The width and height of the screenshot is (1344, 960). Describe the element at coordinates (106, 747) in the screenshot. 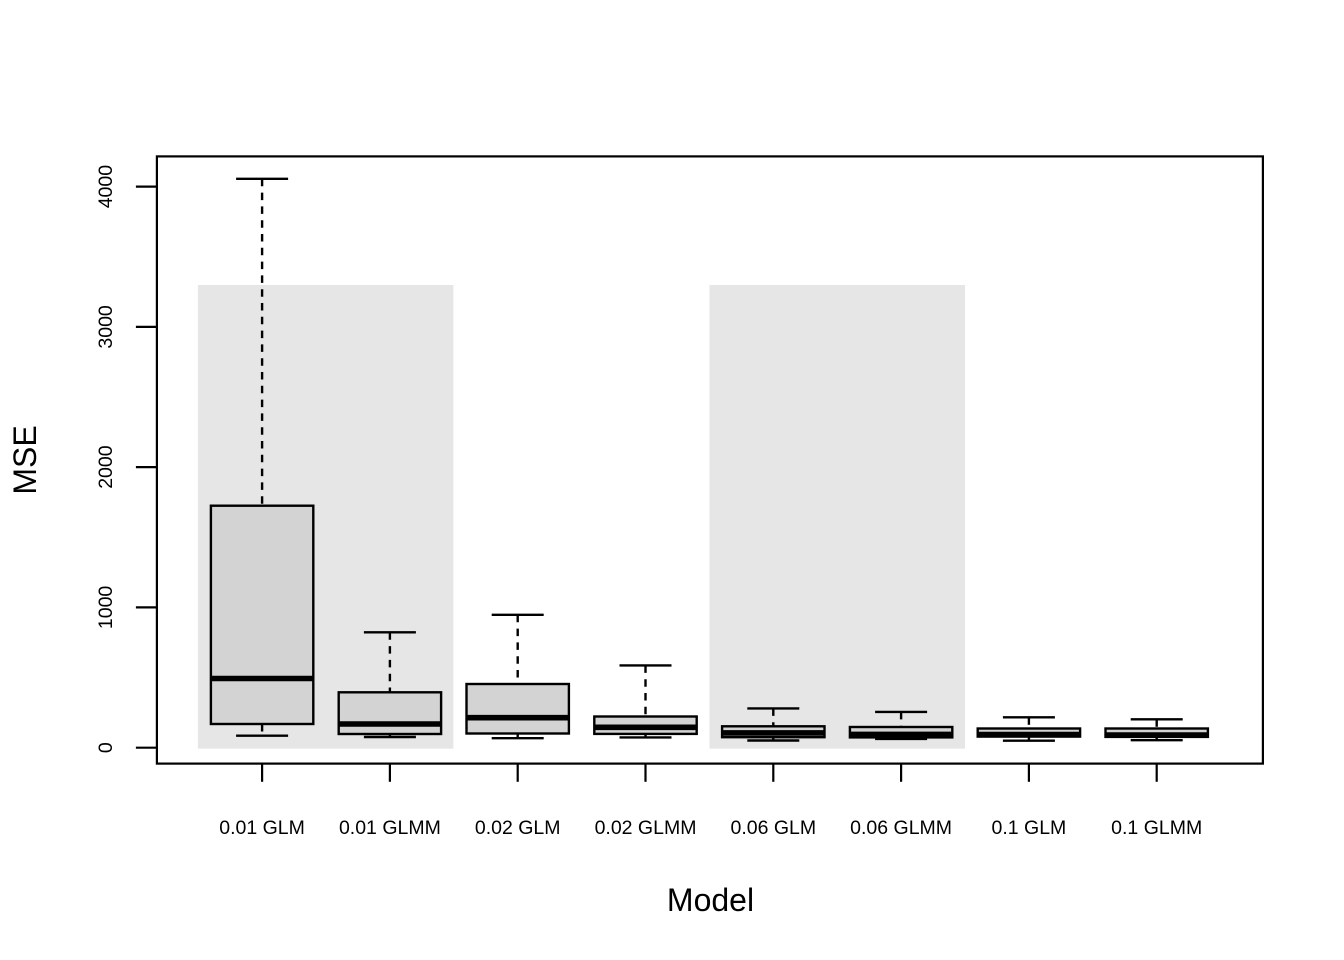

I see `svg-text: 0` at that location.